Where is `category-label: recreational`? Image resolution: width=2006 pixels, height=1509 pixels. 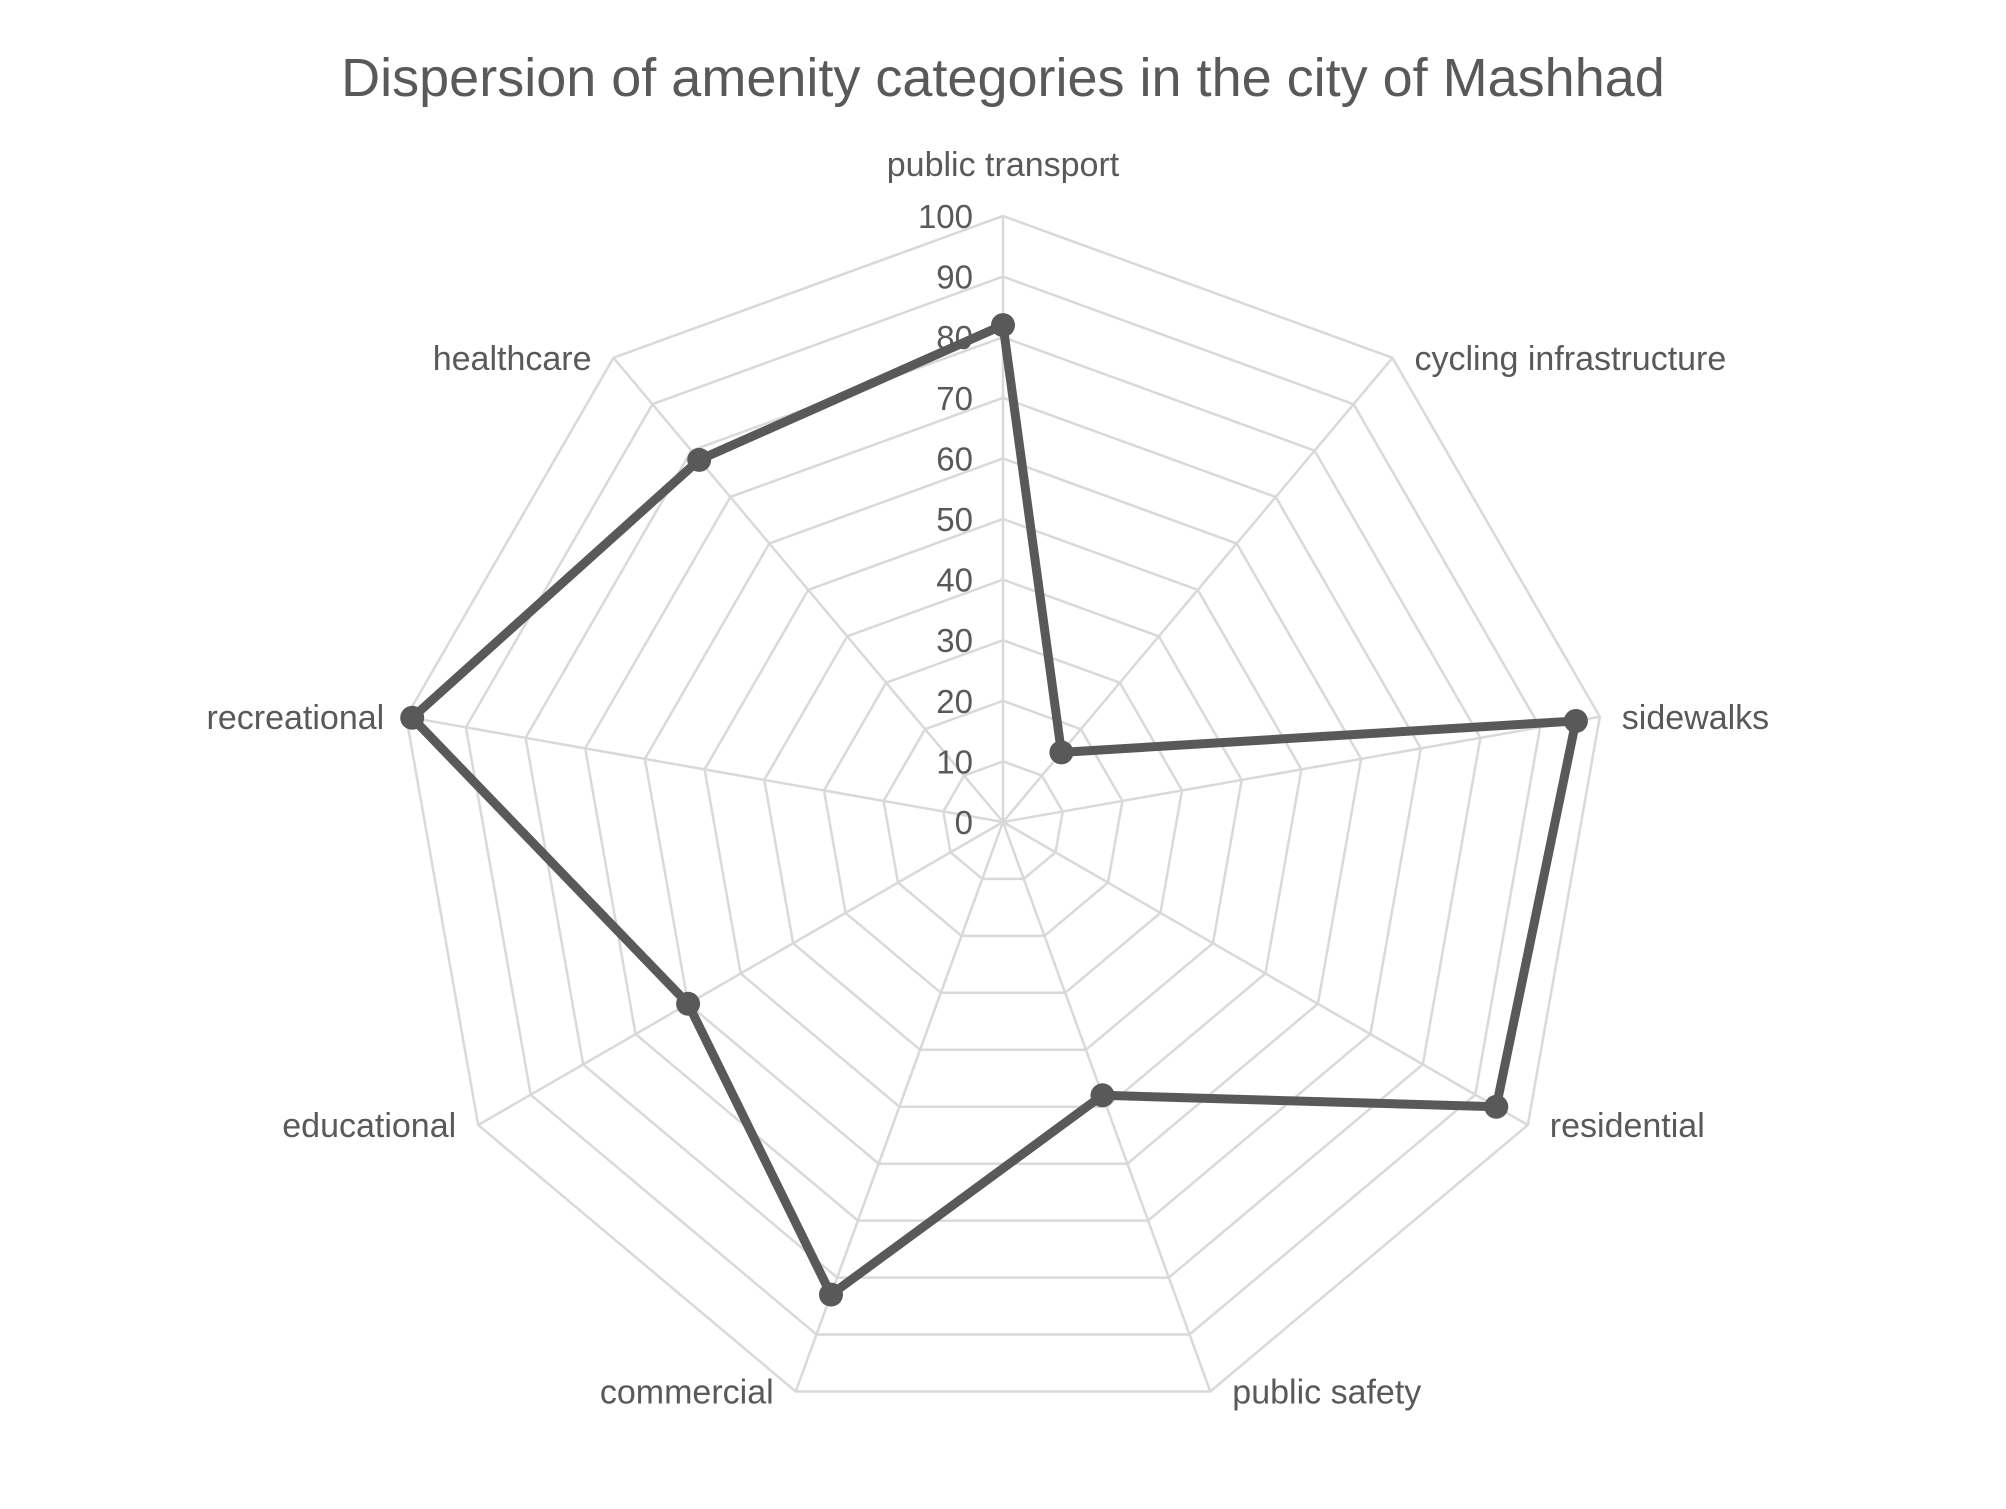 category-label: recreational is located at coordinates (296, 718).